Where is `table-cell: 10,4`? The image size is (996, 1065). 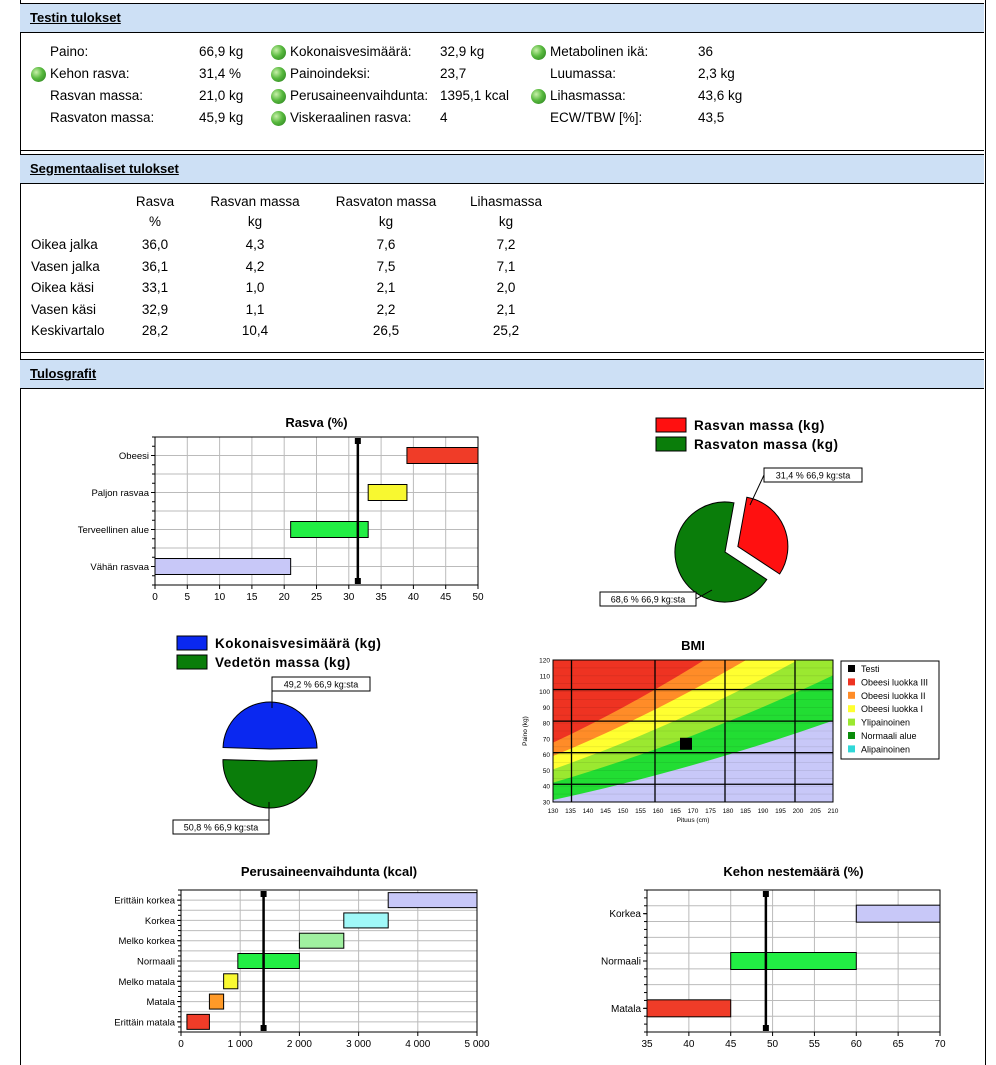
table-cell: 10,4 is located at coordinates (255, 330).